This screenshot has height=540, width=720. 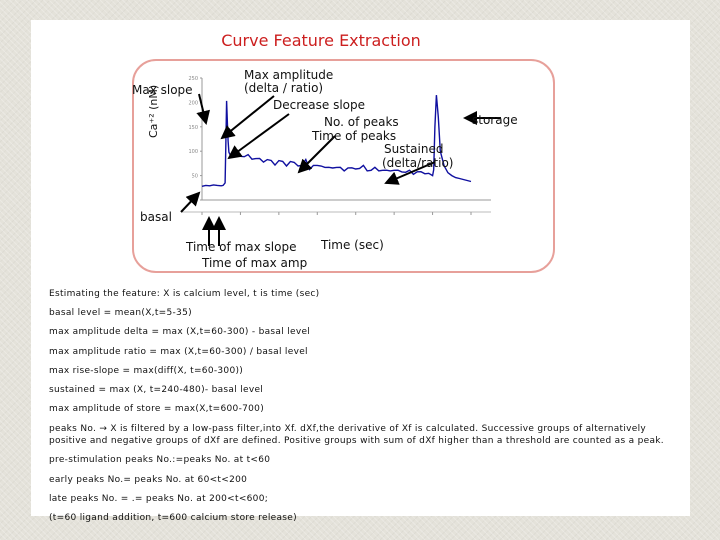 I want to click on label-sustained-sub: (delta/ratio), so click(x=418, y=163).